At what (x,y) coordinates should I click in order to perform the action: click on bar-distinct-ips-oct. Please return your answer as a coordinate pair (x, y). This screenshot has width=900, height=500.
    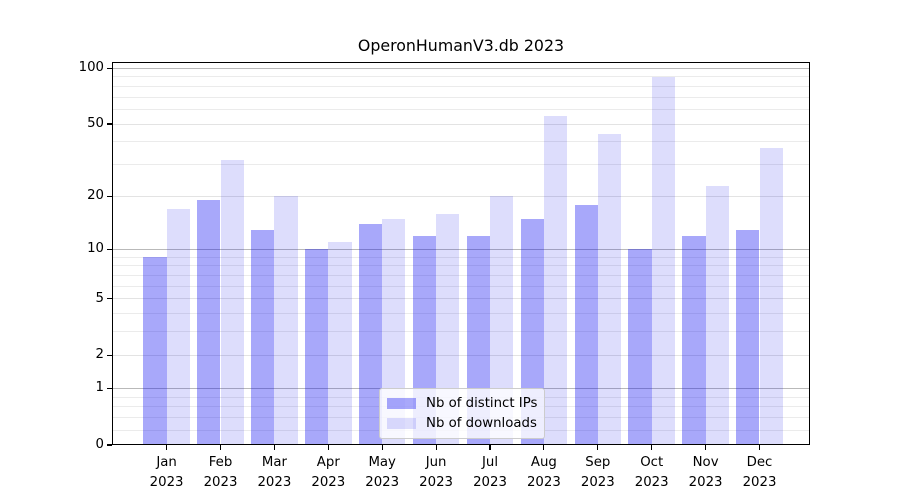
    Looking at the image, I should click on (640, 347).